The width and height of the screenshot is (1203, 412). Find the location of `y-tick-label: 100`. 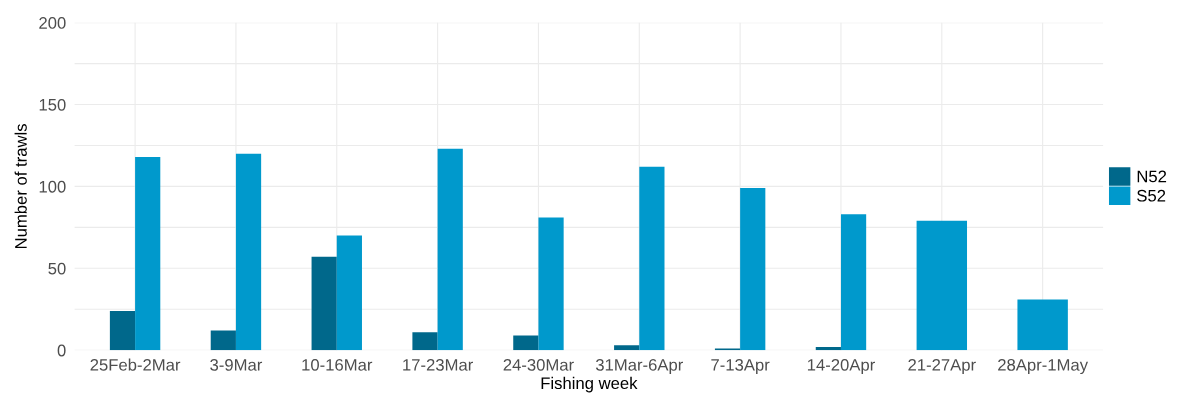

y-tick-label: 100 is located at coordinates (52, 186).